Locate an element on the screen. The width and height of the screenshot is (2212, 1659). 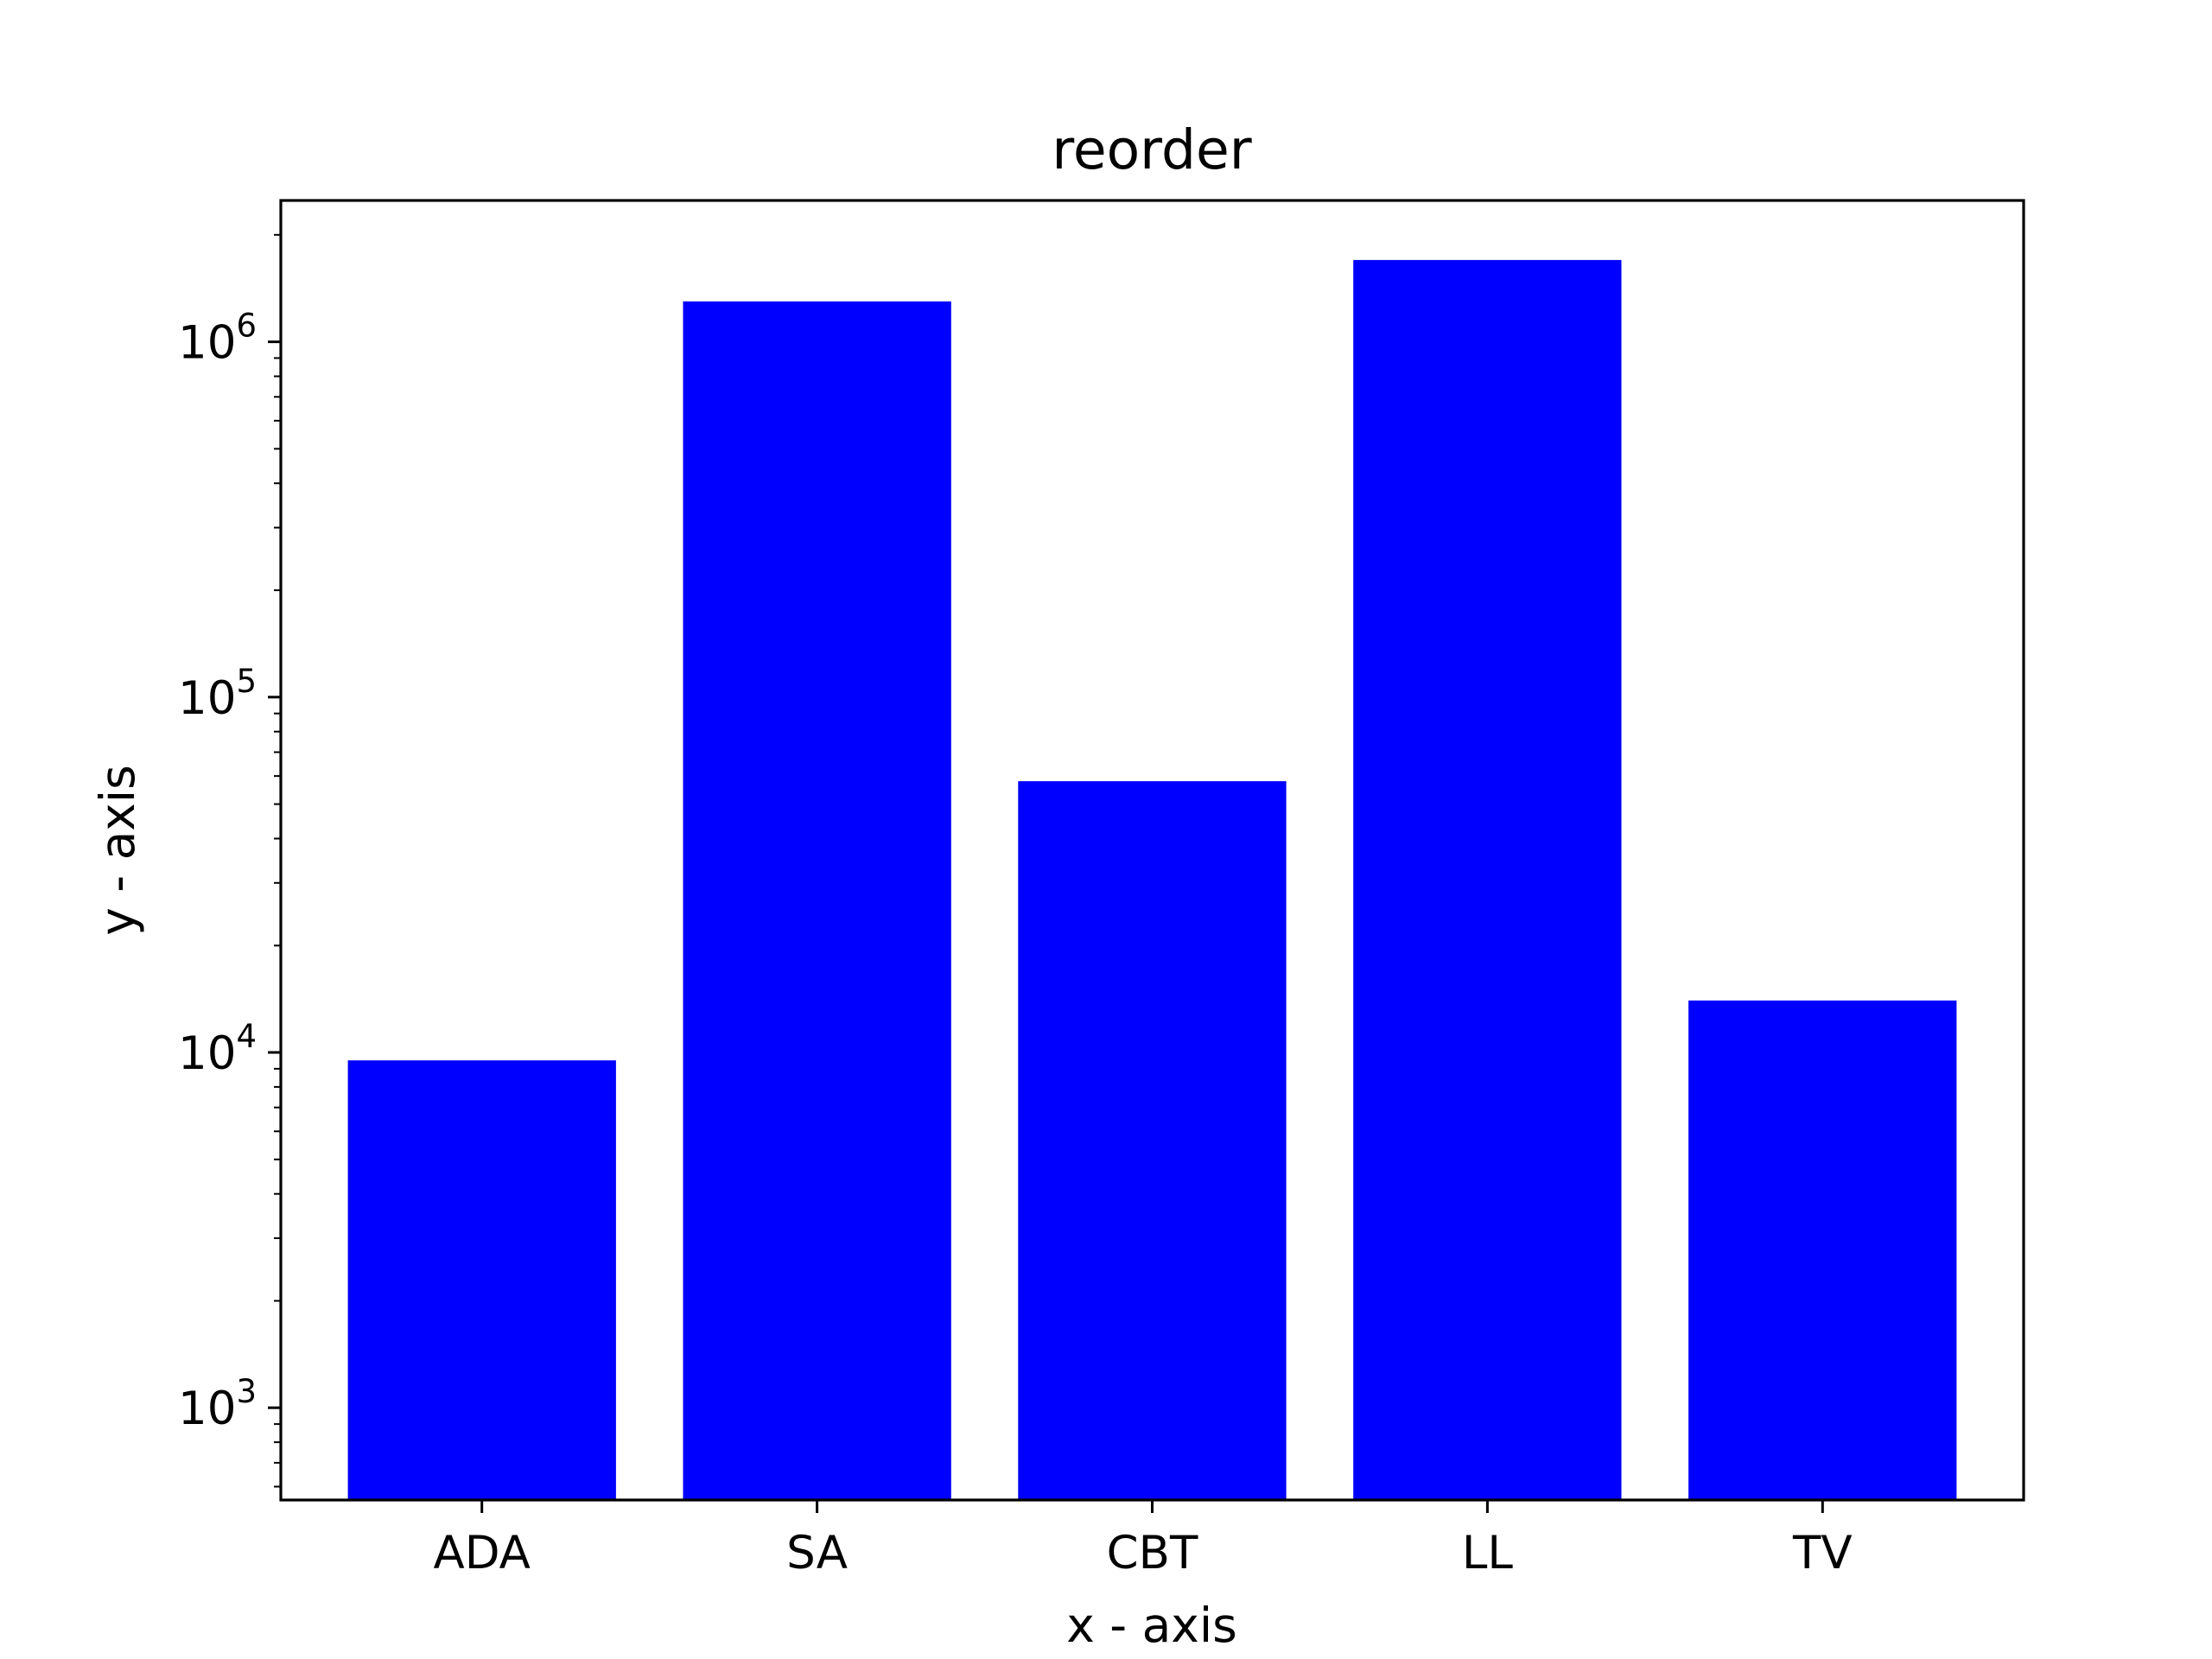
y-axis-label: y - axis is located at coordinates (117, 850).